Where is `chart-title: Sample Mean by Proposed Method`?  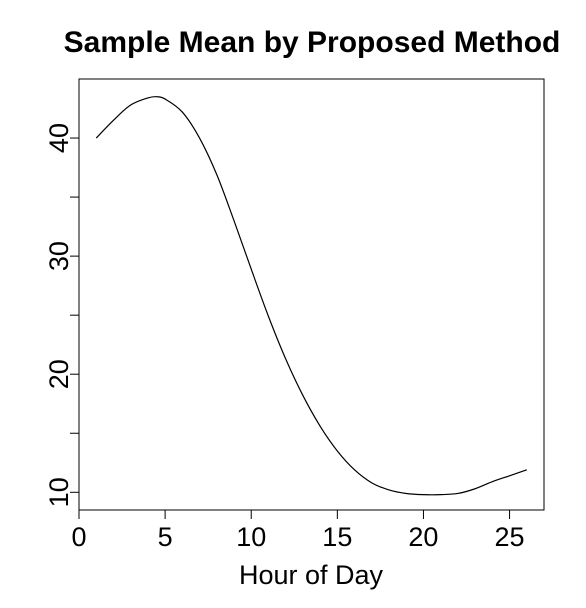
chart-title: Sample Mean by Proposed Method is located at coordinates (312, 42).